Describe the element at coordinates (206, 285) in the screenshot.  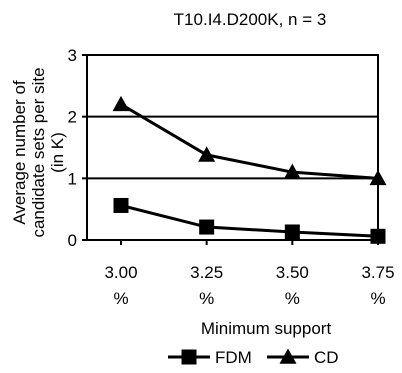
I see `x-tick-label: 3.25%` at that location.